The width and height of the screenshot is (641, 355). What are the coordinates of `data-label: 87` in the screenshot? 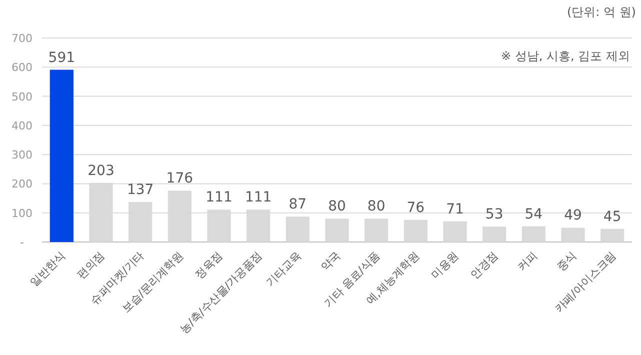 It's located at (297, 204).